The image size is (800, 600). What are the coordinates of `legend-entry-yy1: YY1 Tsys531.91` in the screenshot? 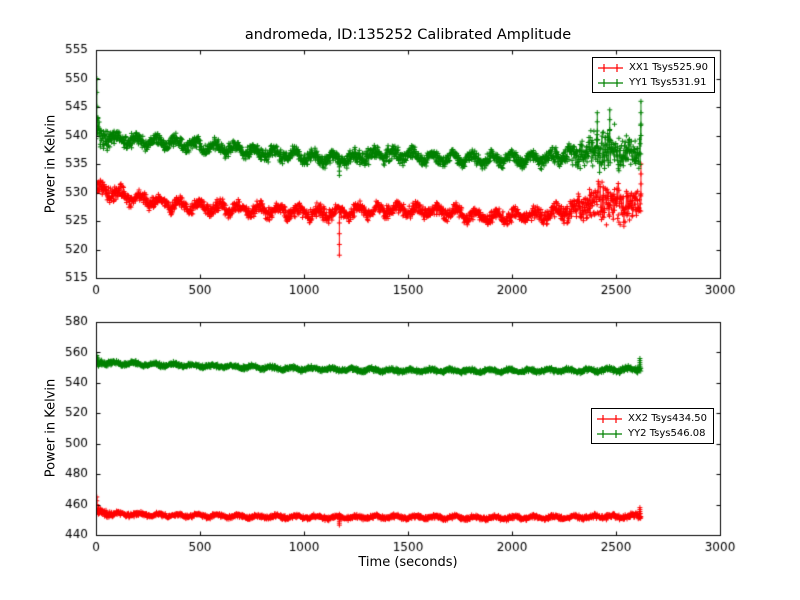 It's located at (652, 82).